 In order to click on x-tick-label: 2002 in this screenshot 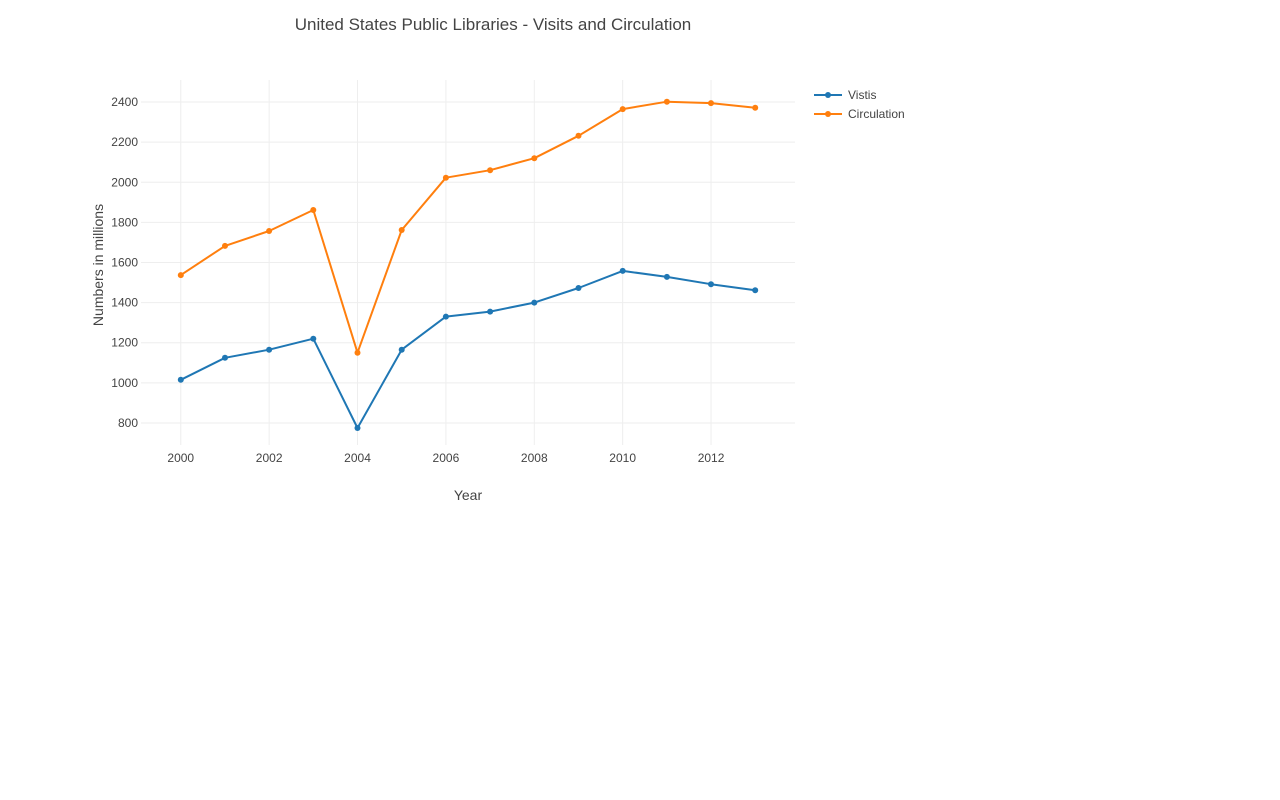, I will do `click(269, 458)`.